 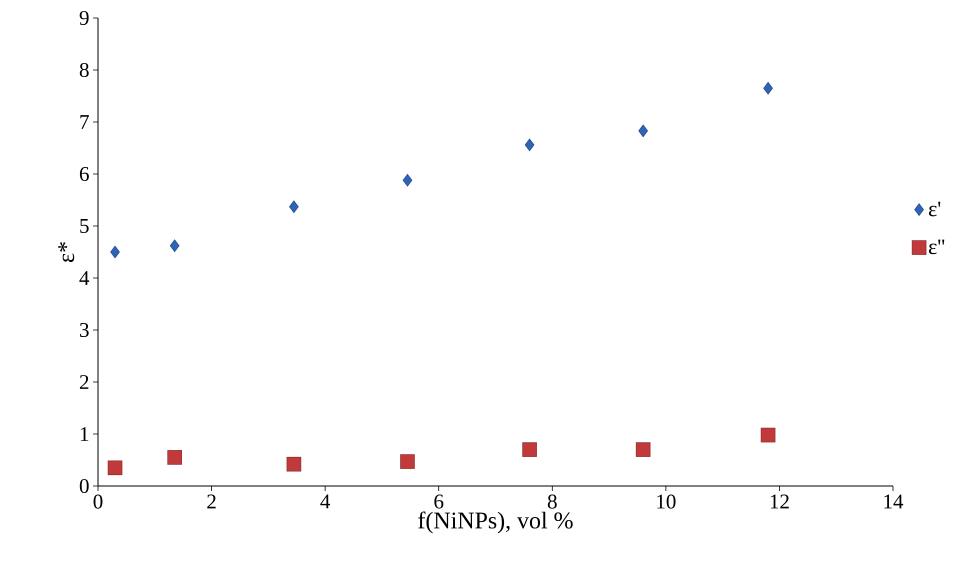 I want to click on x-axis-title: f(NiNPs), vol %, so click(x=495, y=522).